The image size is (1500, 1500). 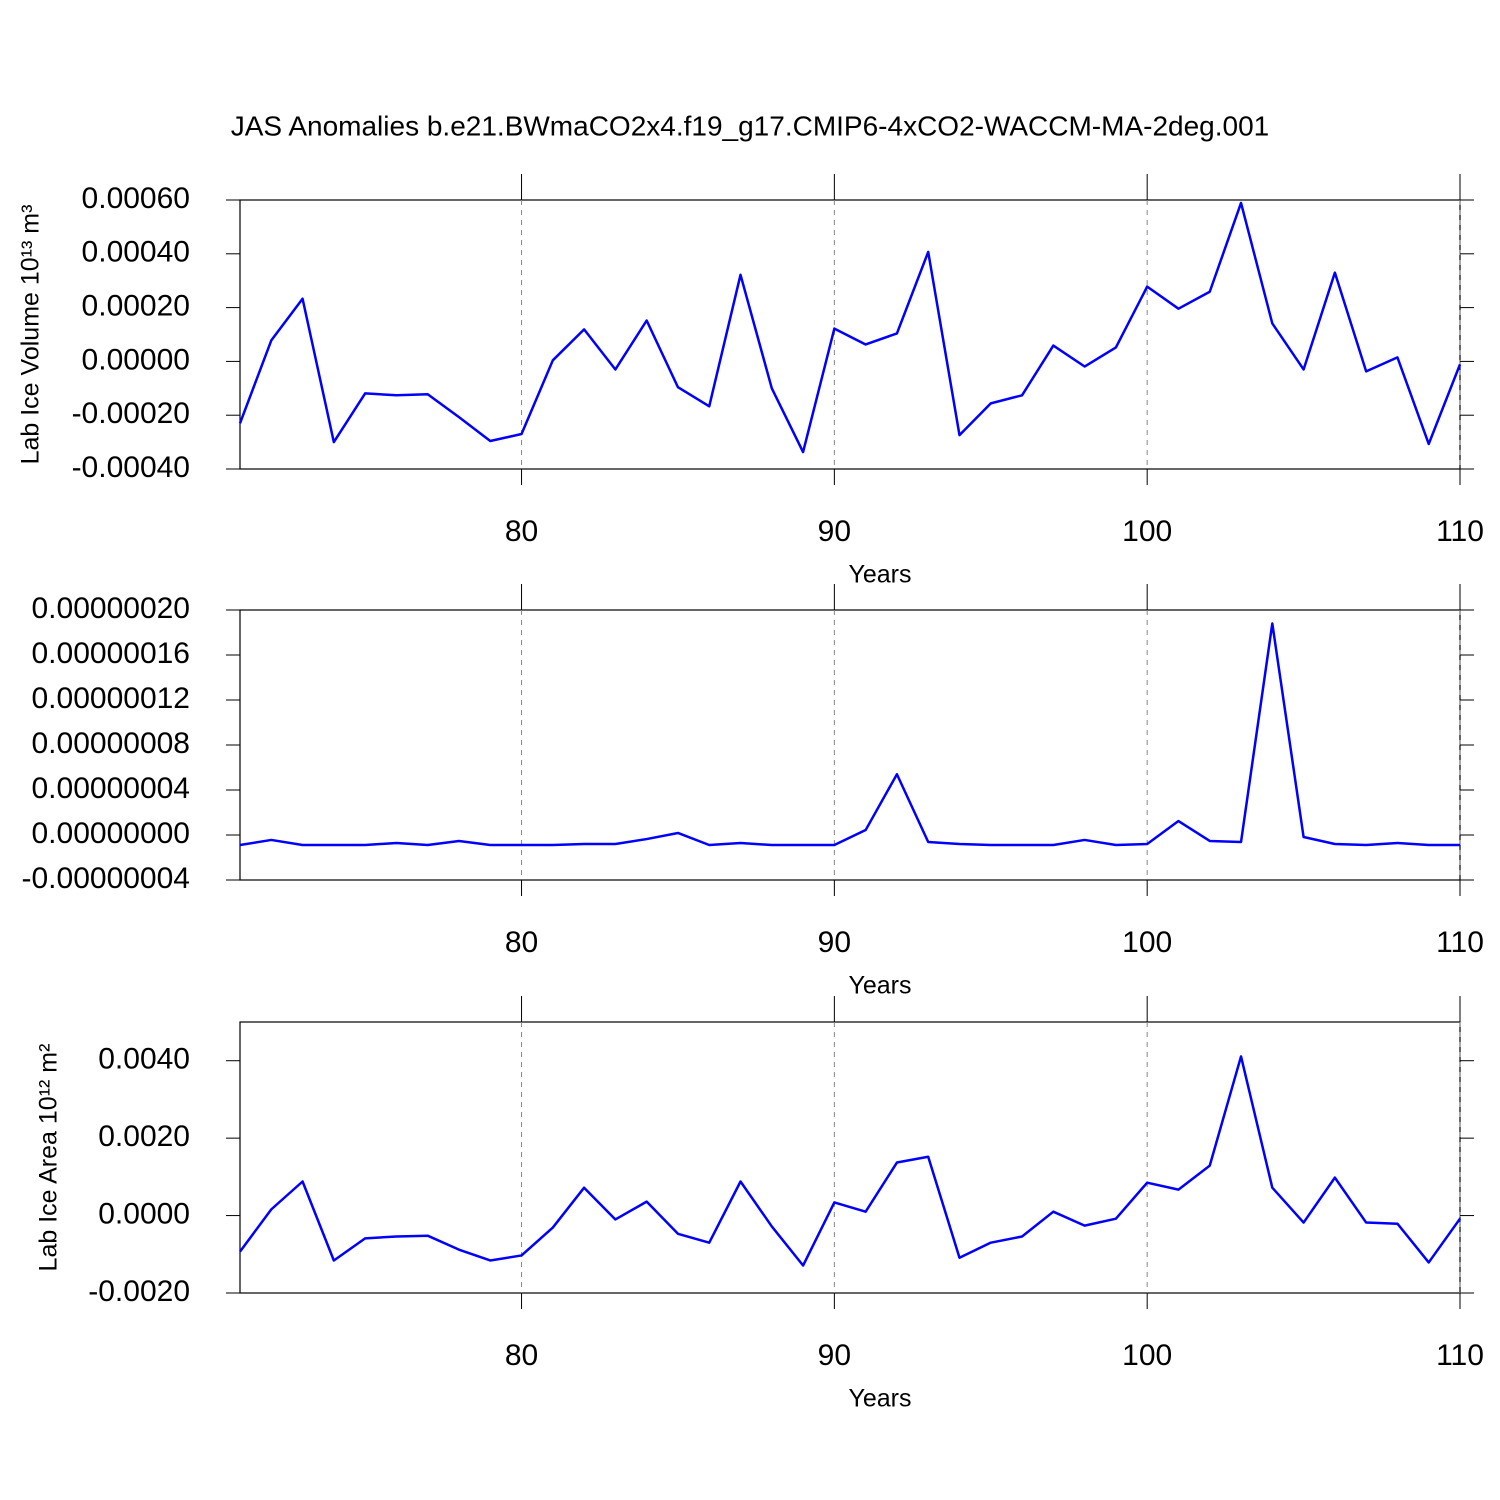 What do you see at coordinates (136, 359) in the screenshot?
I see `y-tick-label: 0.00000` at bounding box center [136, 359].